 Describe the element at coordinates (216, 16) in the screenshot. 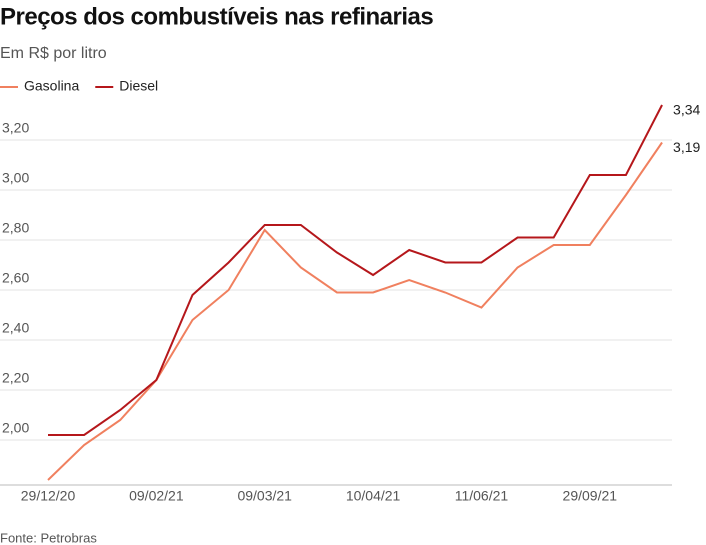

I see `chart-title: Preços dos combustíveis nas refinarias` at that location.